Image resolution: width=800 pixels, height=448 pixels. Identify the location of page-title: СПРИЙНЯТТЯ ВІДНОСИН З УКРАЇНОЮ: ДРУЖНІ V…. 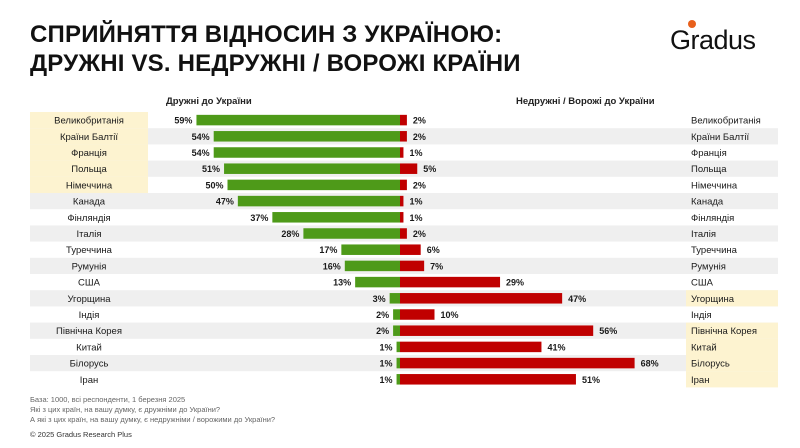
(275, 49).